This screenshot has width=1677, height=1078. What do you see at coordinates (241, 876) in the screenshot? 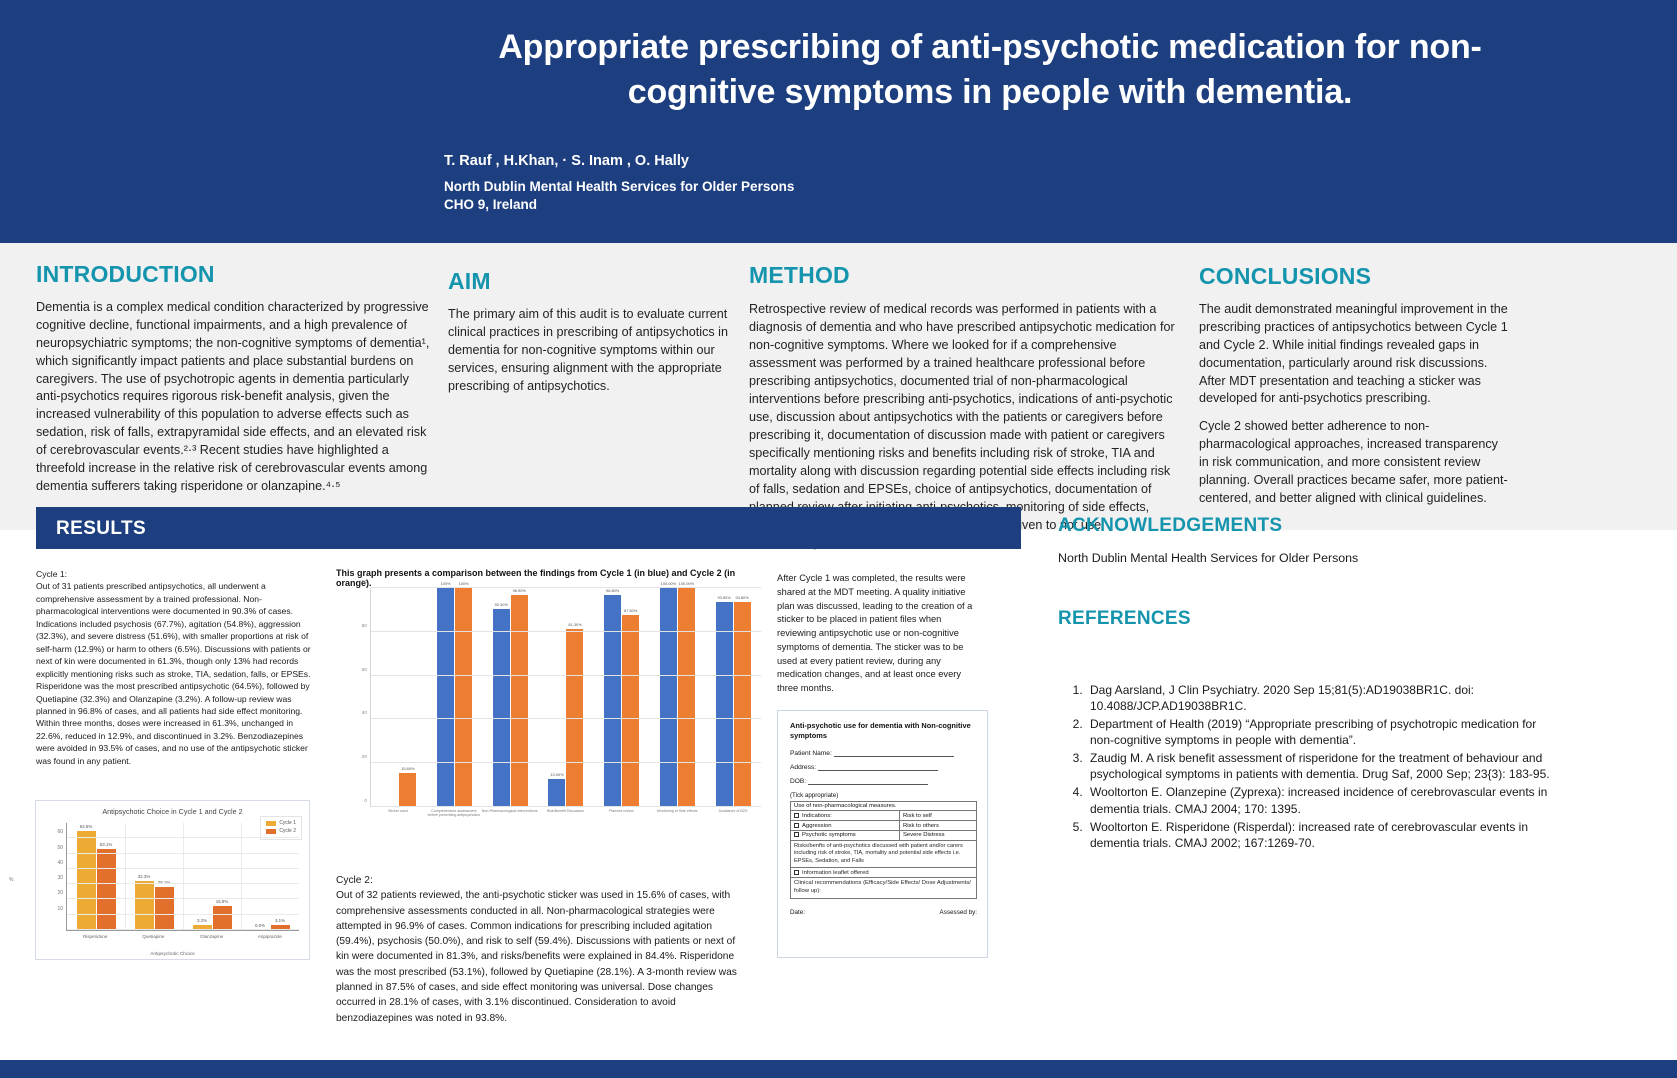
I see `gridline-vertical` at bounding box center [241, 876].